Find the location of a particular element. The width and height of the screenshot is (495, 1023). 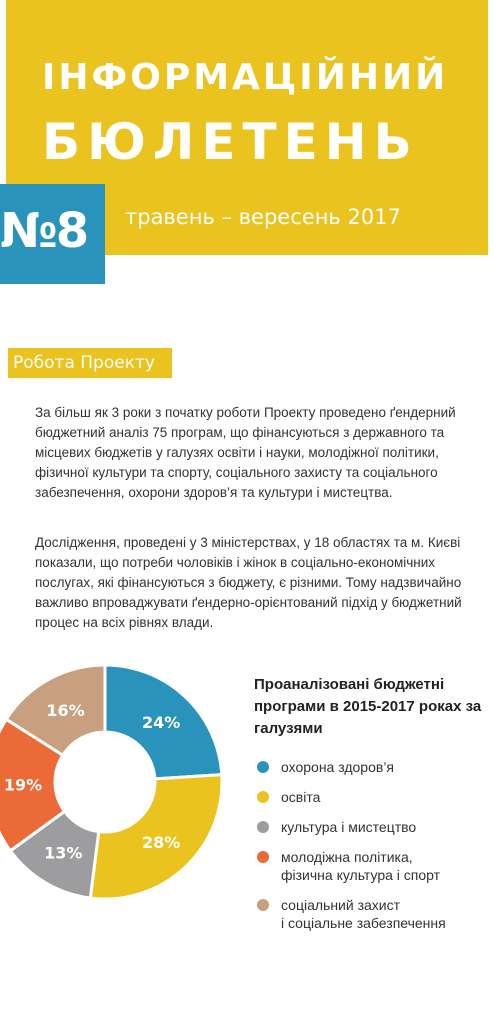

title-line-1: ІНФОРМАЦІЙНИЙ is located at coordinates (245, 77).